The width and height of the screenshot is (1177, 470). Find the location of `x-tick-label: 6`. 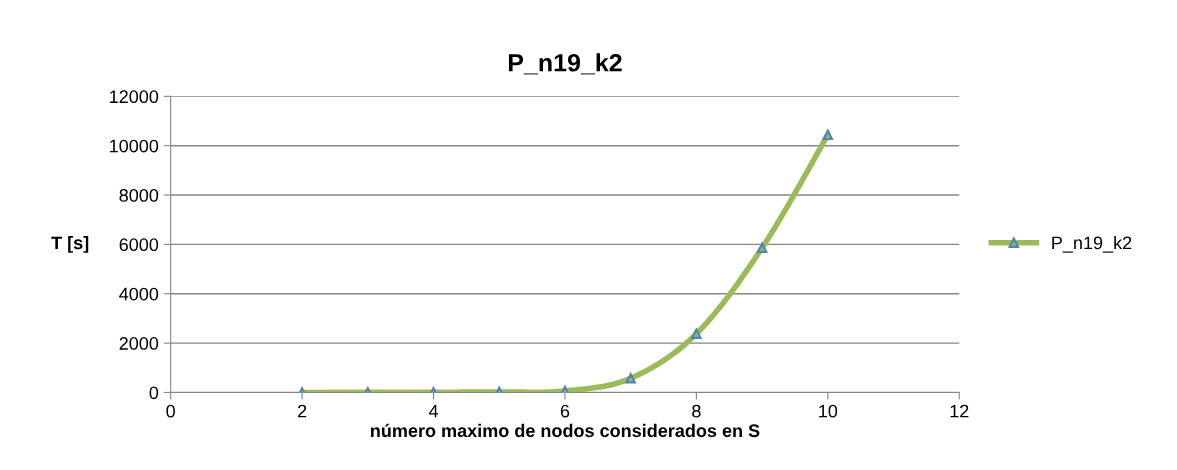

x-tick-label: 6 is located at coordinates (565, 411).